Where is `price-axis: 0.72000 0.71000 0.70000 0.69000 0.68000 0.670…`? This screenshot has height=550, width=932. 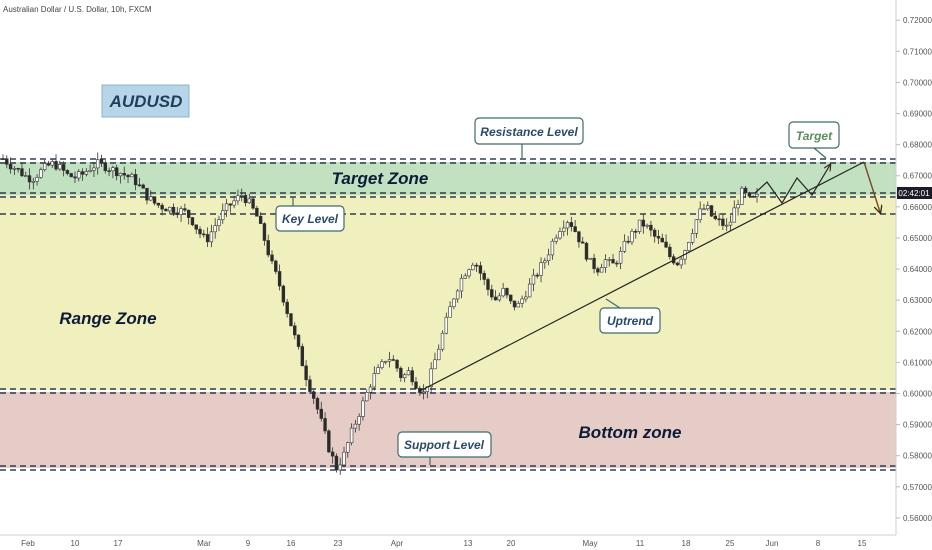
price-axis: 0.72000 0.71000 0.70000 0.69000 0.68000 0.670… is located at coordinates (914, 269).